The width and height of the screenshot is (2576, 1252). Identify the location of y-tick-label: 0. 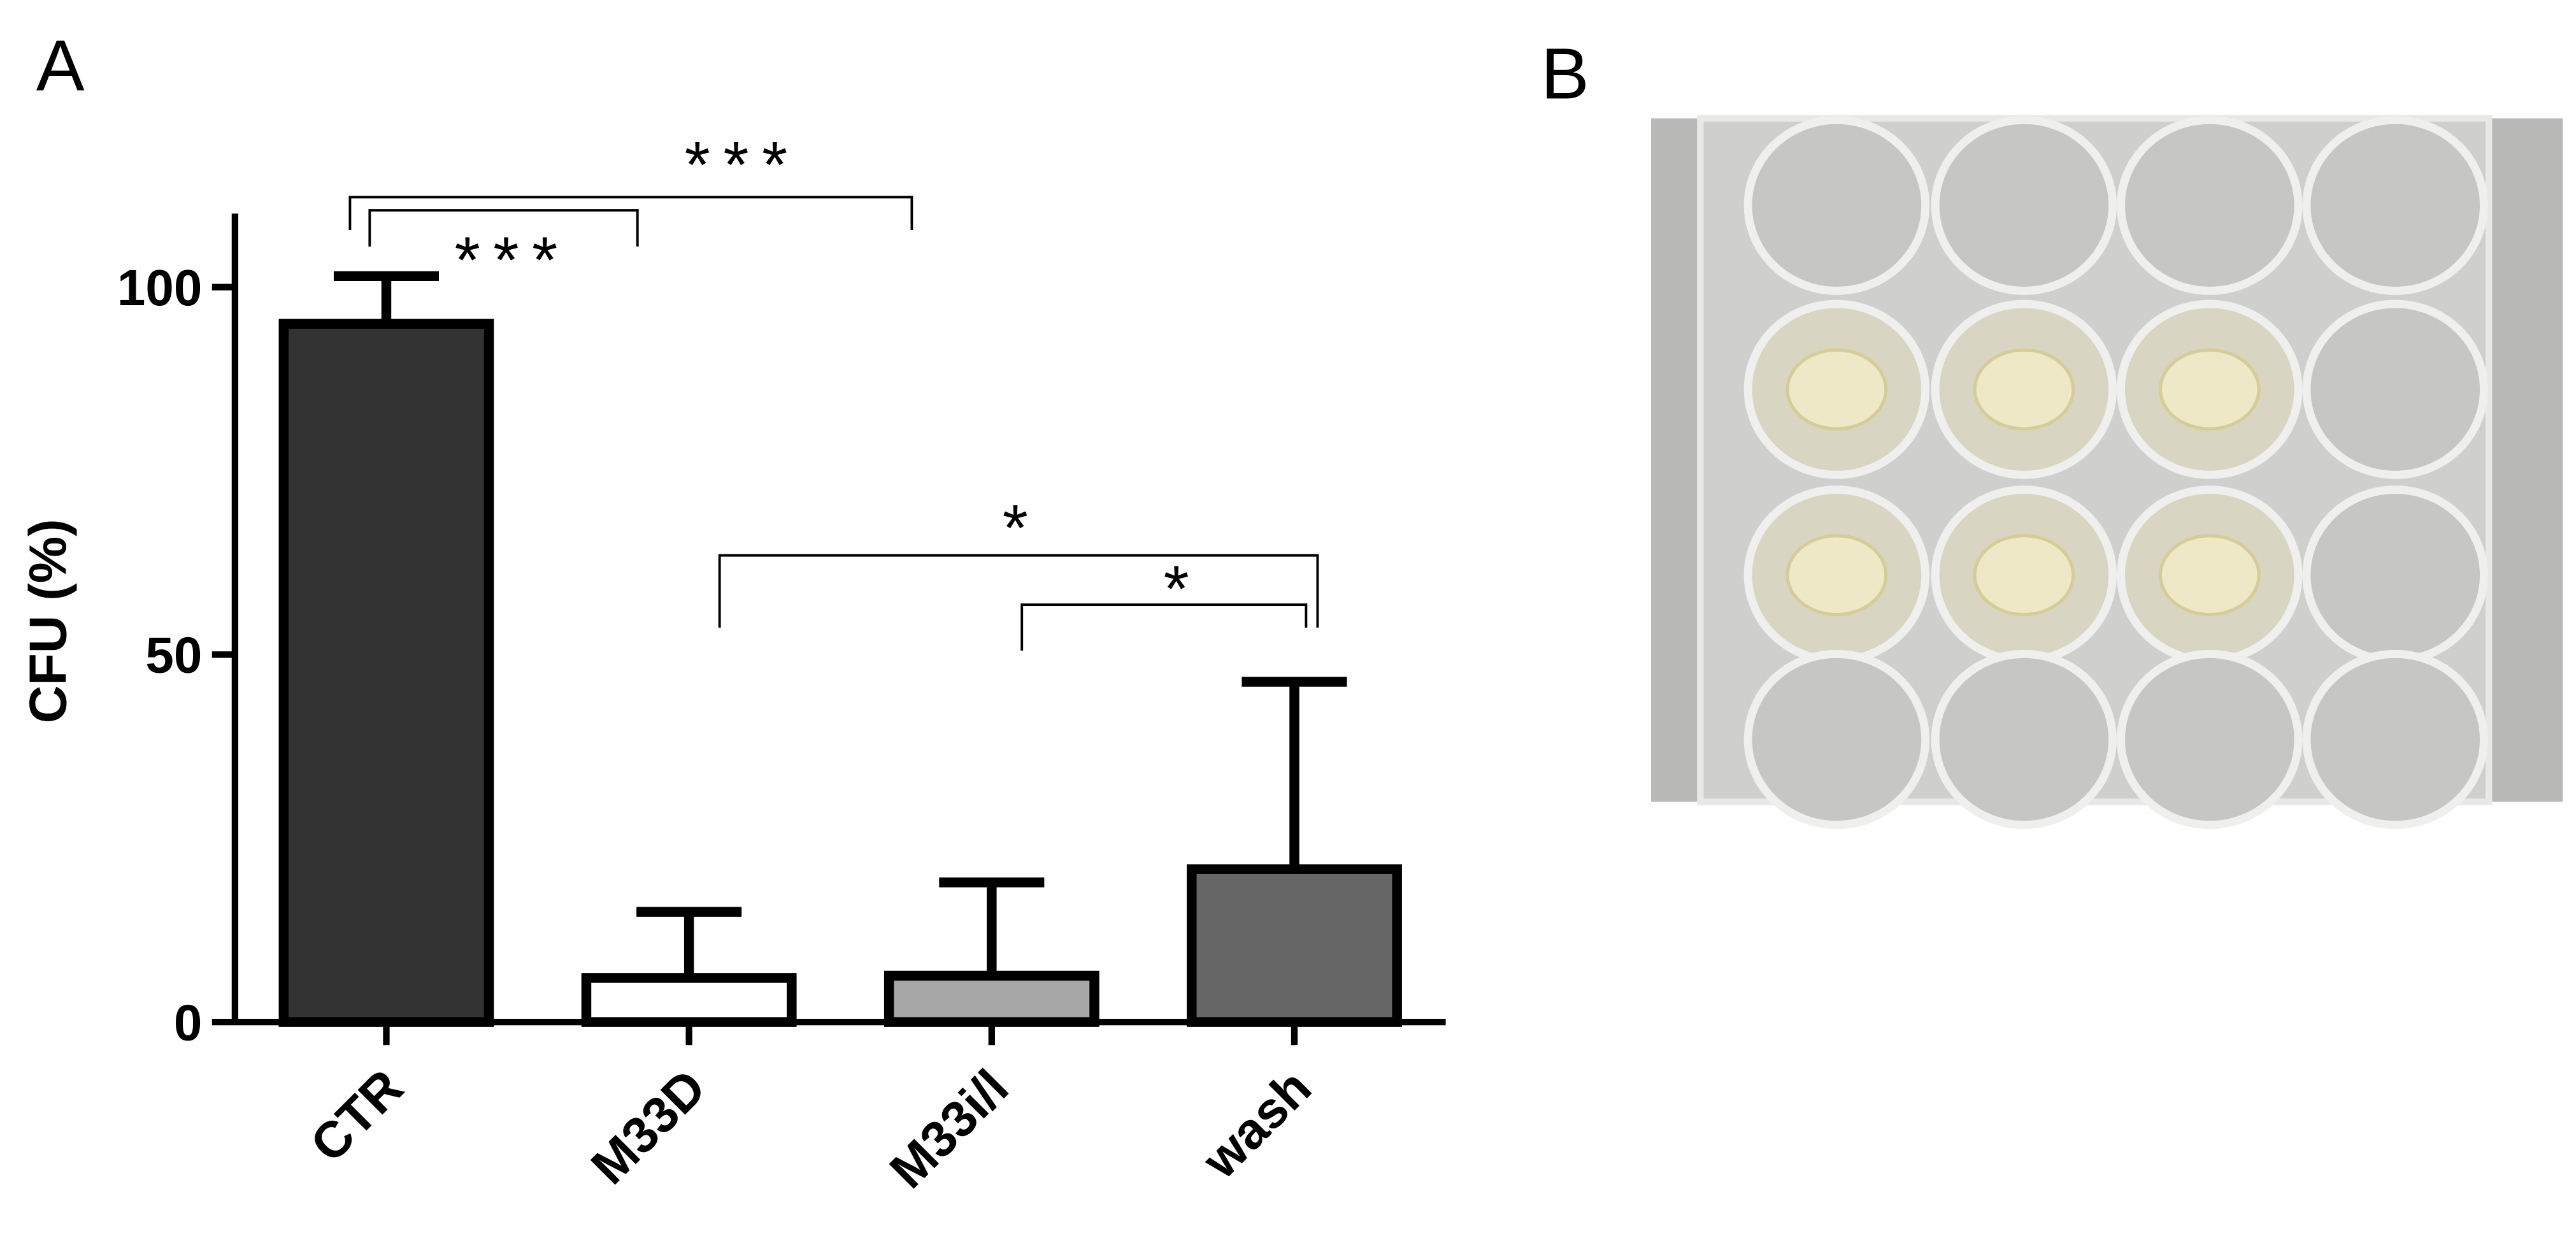
(188, 1022).